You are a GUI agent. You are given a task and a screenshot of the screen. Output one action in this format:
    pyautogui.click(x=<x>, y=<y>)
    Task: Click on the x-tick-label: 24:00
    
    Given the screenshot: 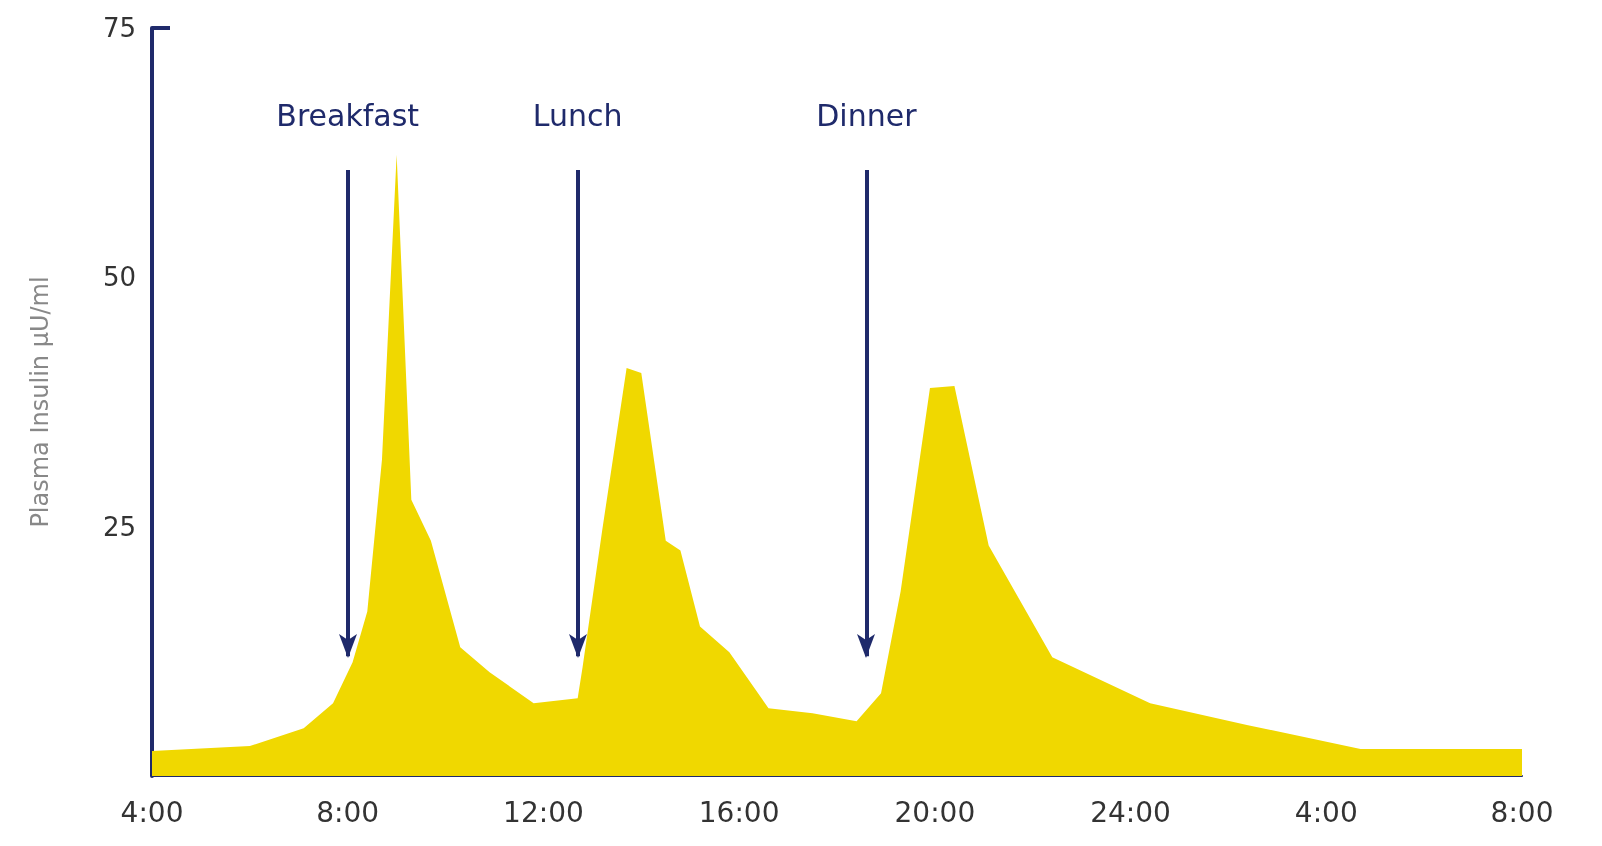 What is the action you would take?
    pyautogui.click(x=1130, y=812)
    